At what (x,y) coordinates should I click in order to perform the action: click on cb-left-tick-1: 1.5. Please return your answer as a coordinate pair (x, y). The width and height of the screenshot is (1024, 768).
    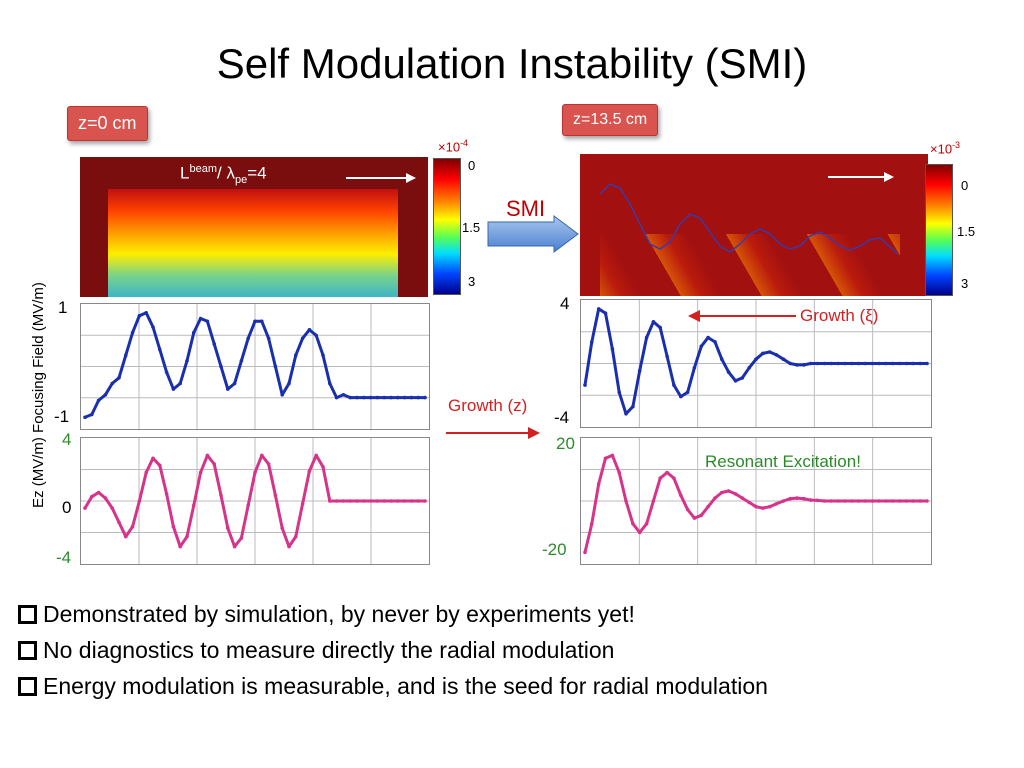
    Looking at the image, I should click on (471, 227).